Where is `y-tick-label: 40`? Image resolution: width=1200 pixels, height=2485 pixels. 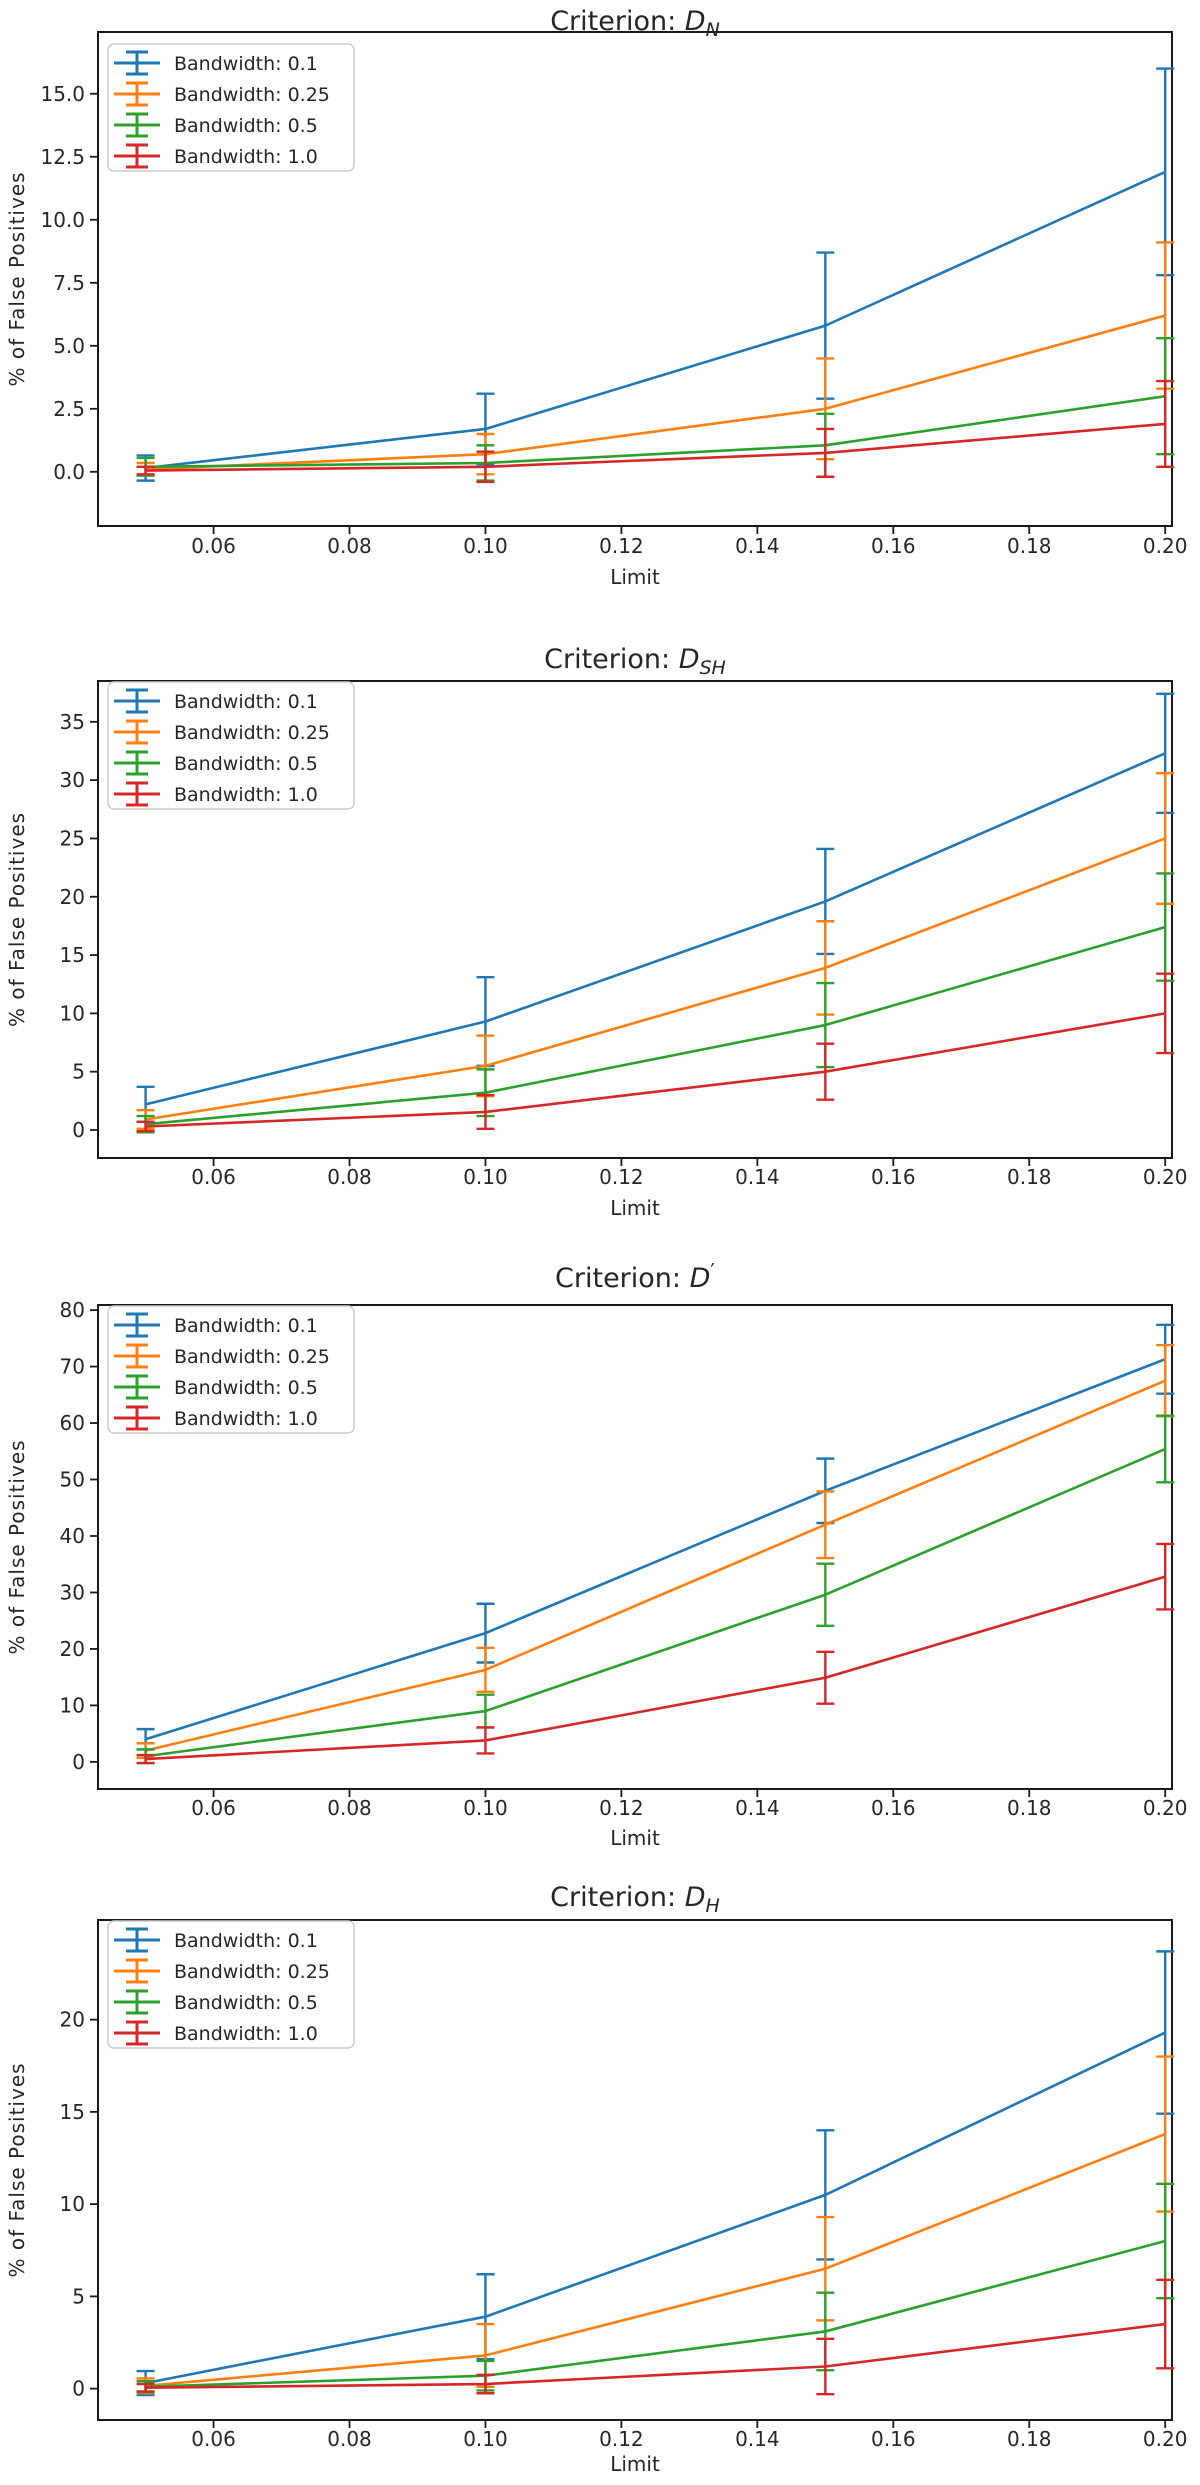
y-tick-label: 40 is located at coordinates (72, 1536).